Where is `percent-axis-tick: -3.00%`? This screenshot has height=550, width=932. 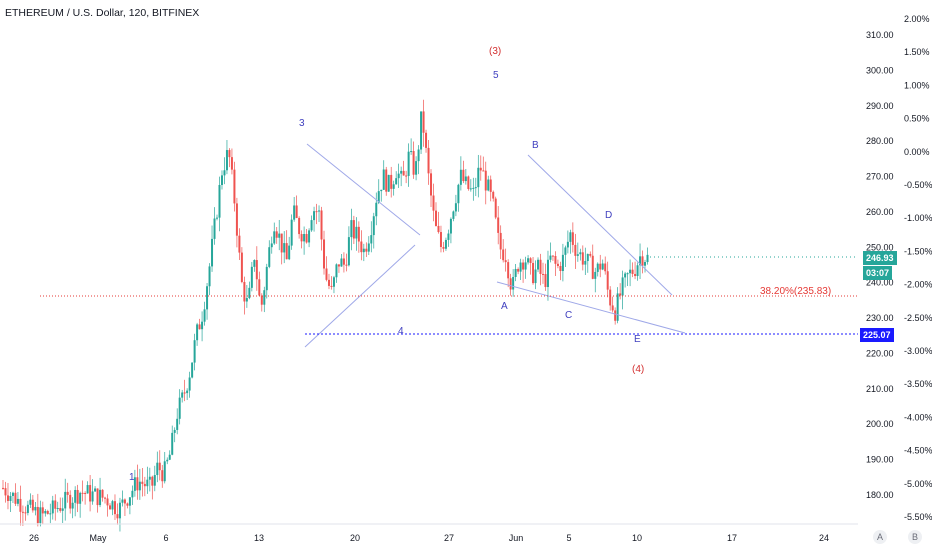
percent-axis-tick: -3.00% is located at coordinates (918, 351).